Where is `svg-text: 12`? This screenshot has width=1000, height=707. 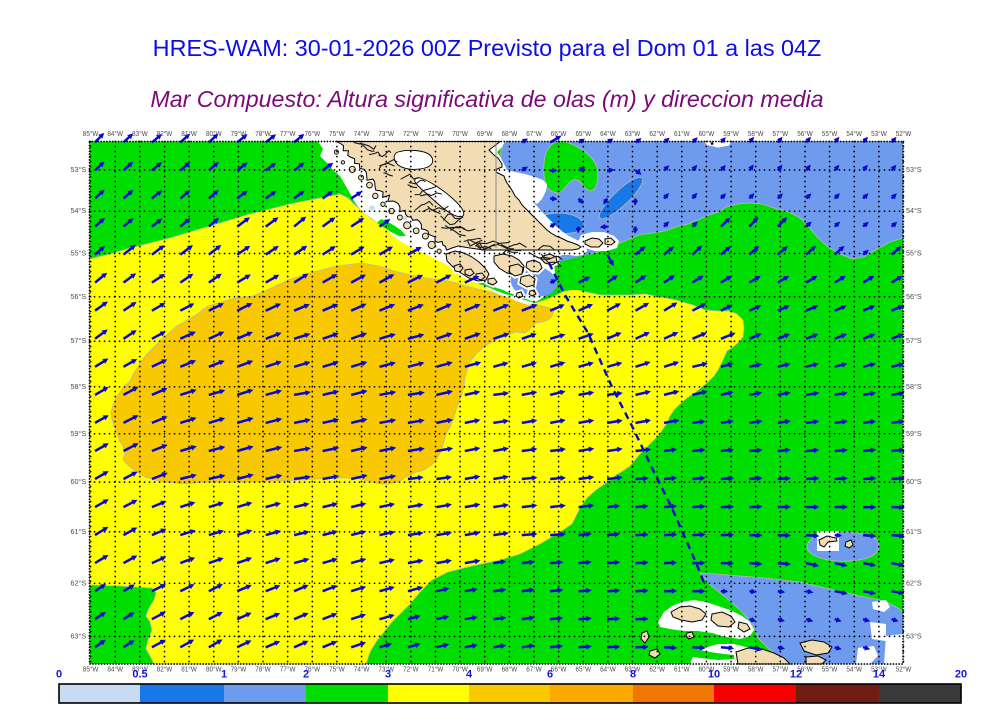 svg-text: 12 is located at coordinates (796, 675).